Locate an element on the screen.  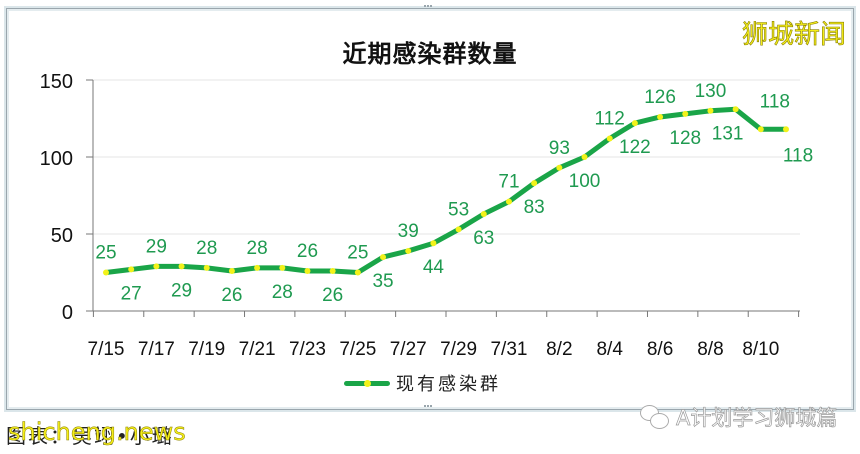
x-tick-label: 8/2 is located at coordinates (559, 349).